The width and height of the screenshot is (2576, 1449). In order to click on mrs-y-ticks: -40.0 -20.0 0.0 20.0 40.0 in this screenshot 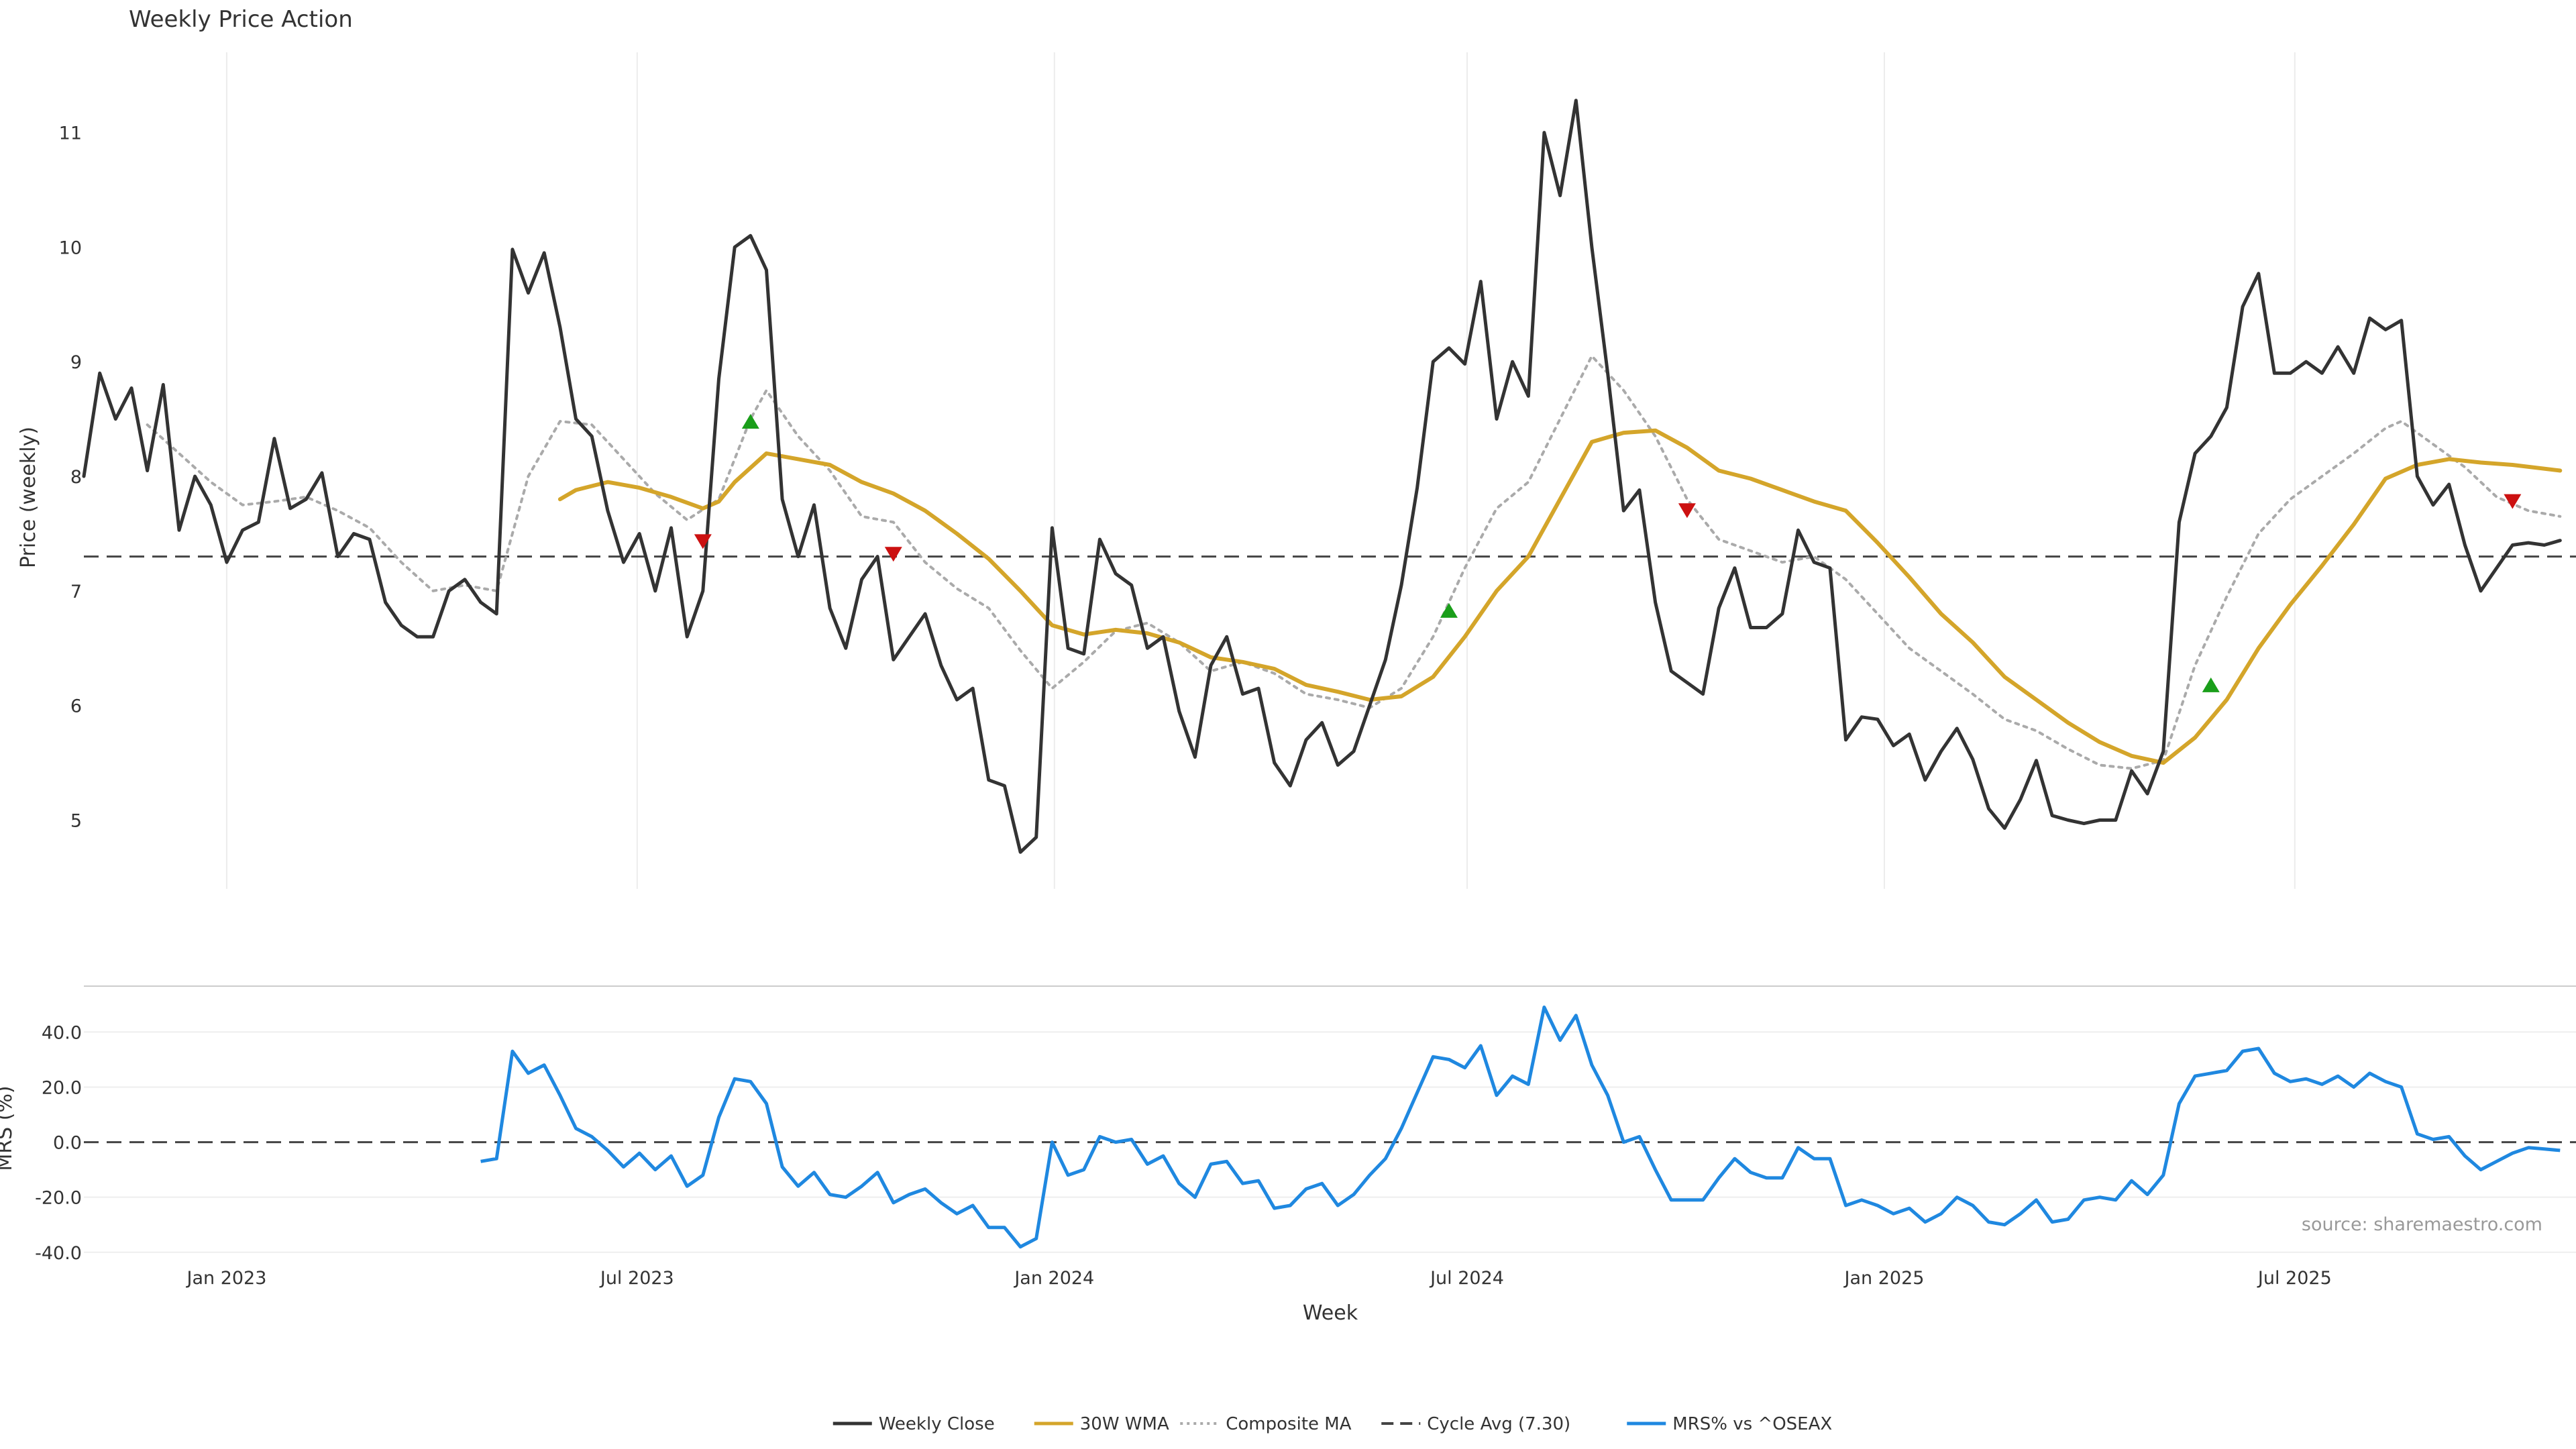, I will do `click(58, 1142)`.